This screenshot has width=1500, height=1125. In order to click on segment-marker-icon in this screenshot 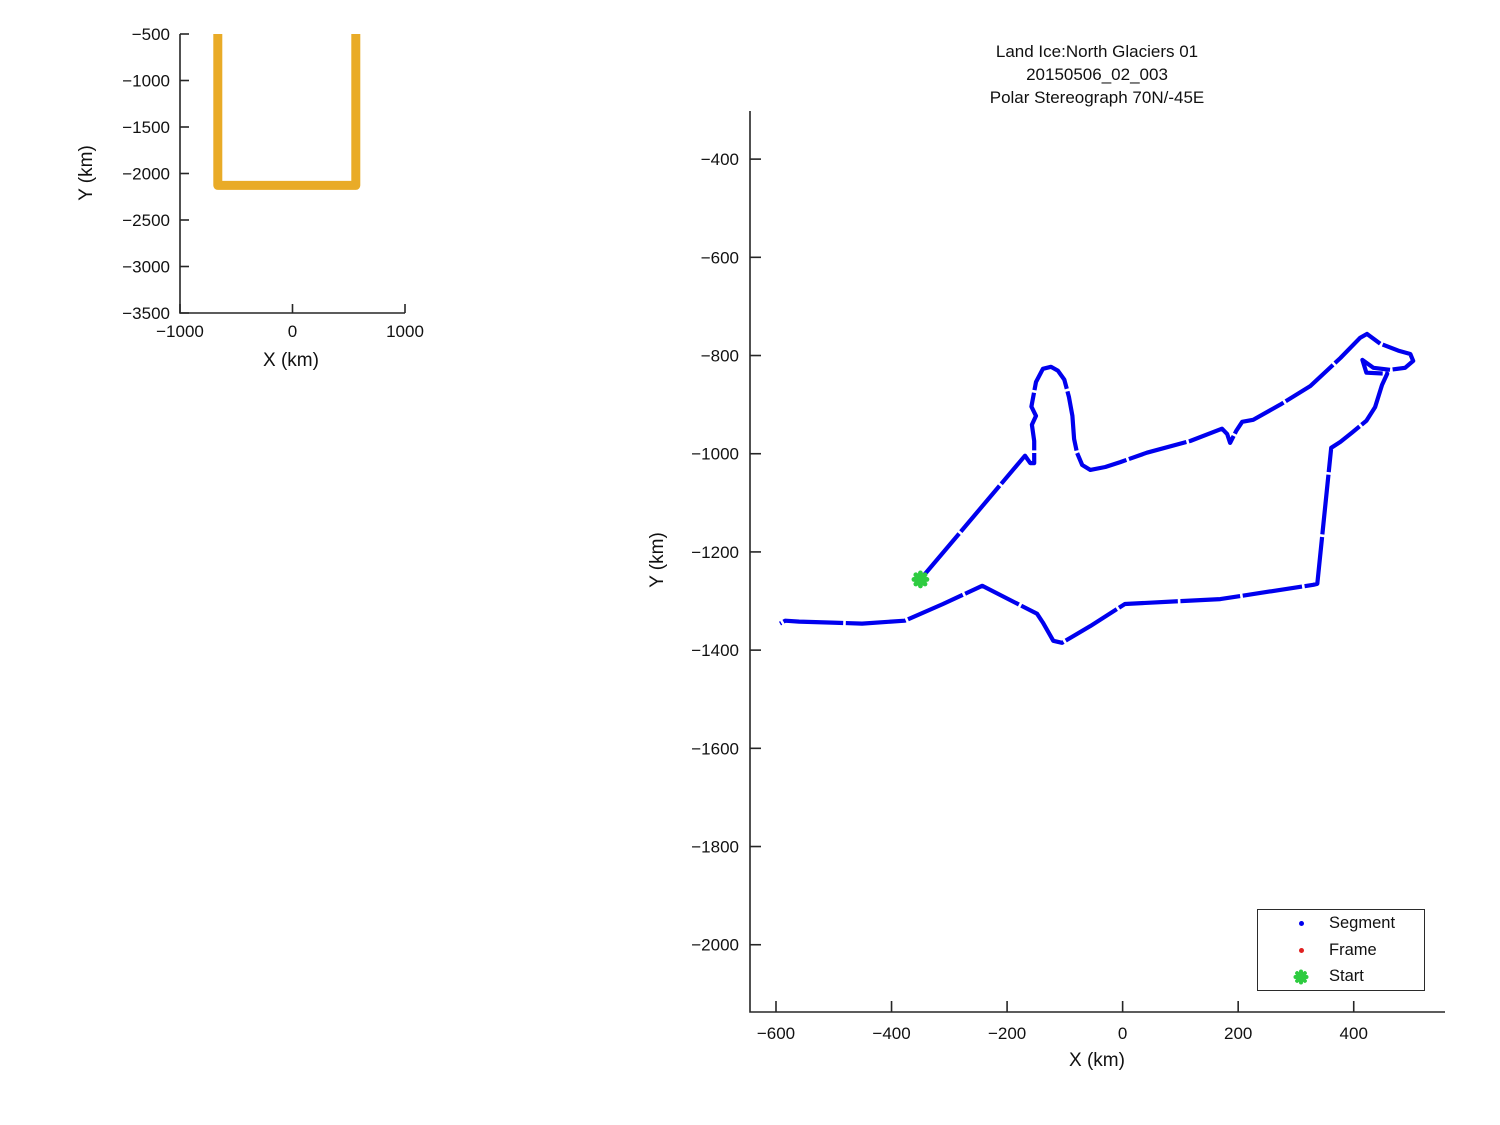, I will do `click(1301, 923)`.